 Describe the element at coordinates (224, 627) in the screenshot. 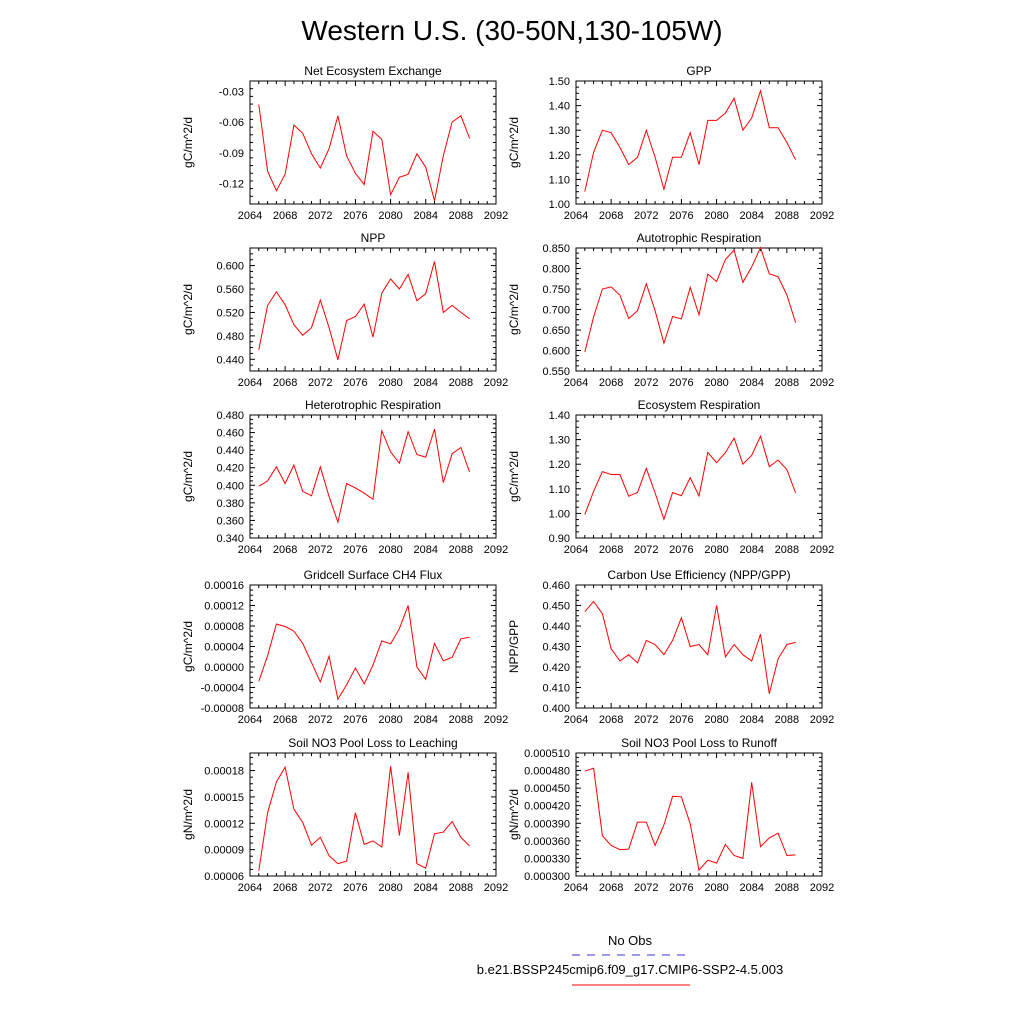

I see `y-tick-label: 0.00008` at that location.